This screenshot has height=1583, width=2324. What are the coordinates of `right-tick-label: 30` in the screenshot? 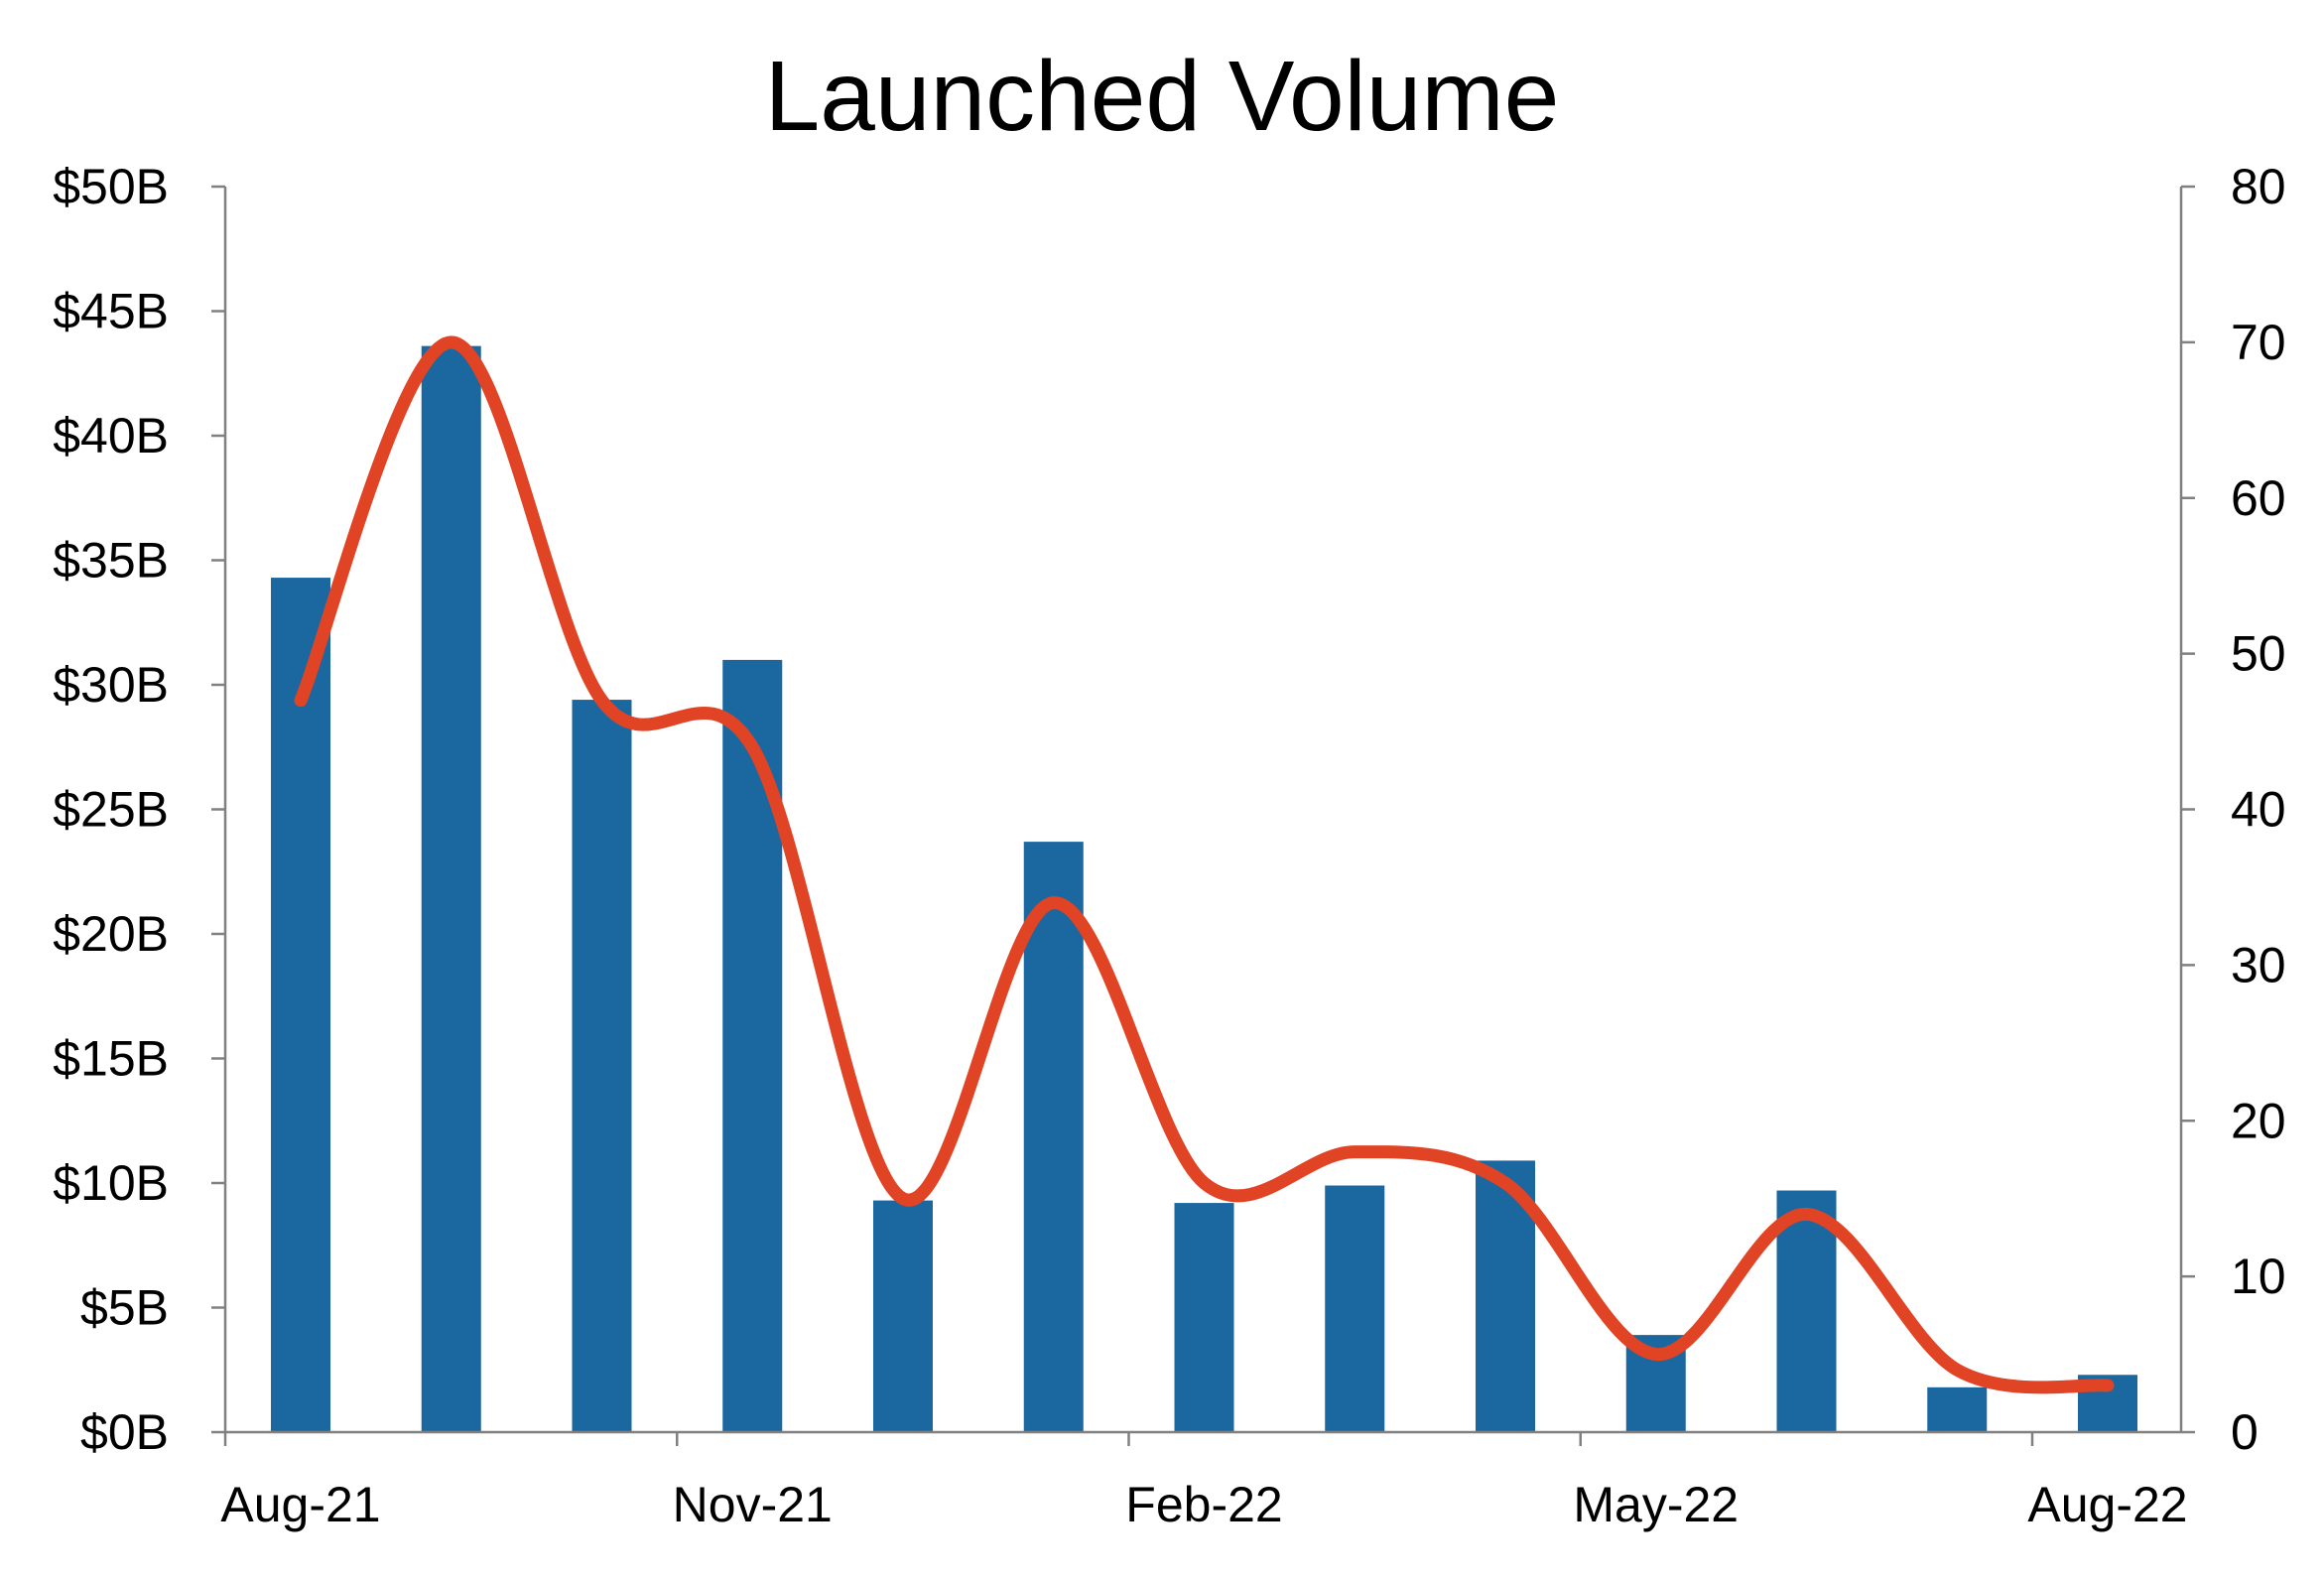 It's located at (2258, 964).